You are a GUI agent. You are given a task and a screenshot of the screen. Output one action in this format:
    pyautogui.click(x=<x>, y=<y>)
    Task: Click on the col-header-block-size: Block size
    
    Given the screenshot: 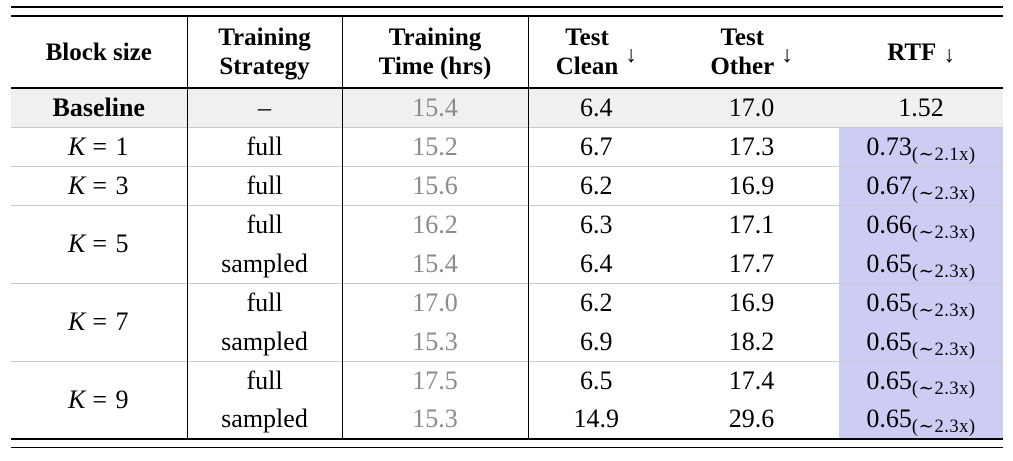 What is the action you would take?
    pyautogui.click(x=99, y=52)
    